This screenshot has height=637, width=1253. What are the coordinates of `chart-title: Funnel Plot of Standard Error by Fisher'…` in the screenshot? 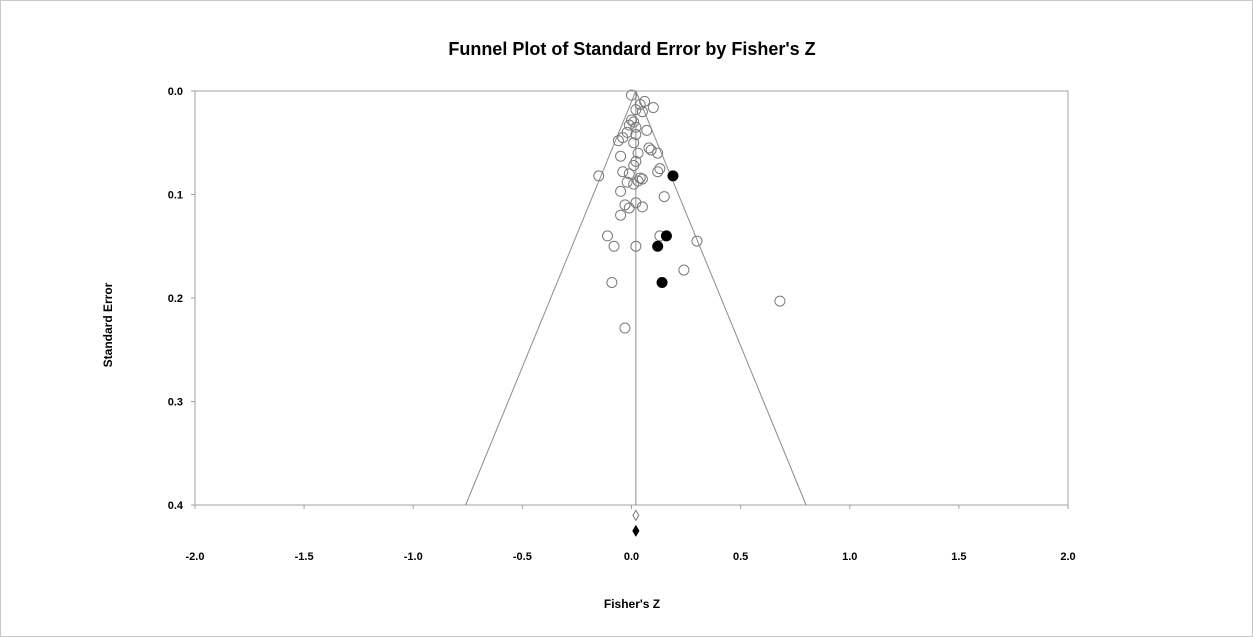 It's located at (631, 49).